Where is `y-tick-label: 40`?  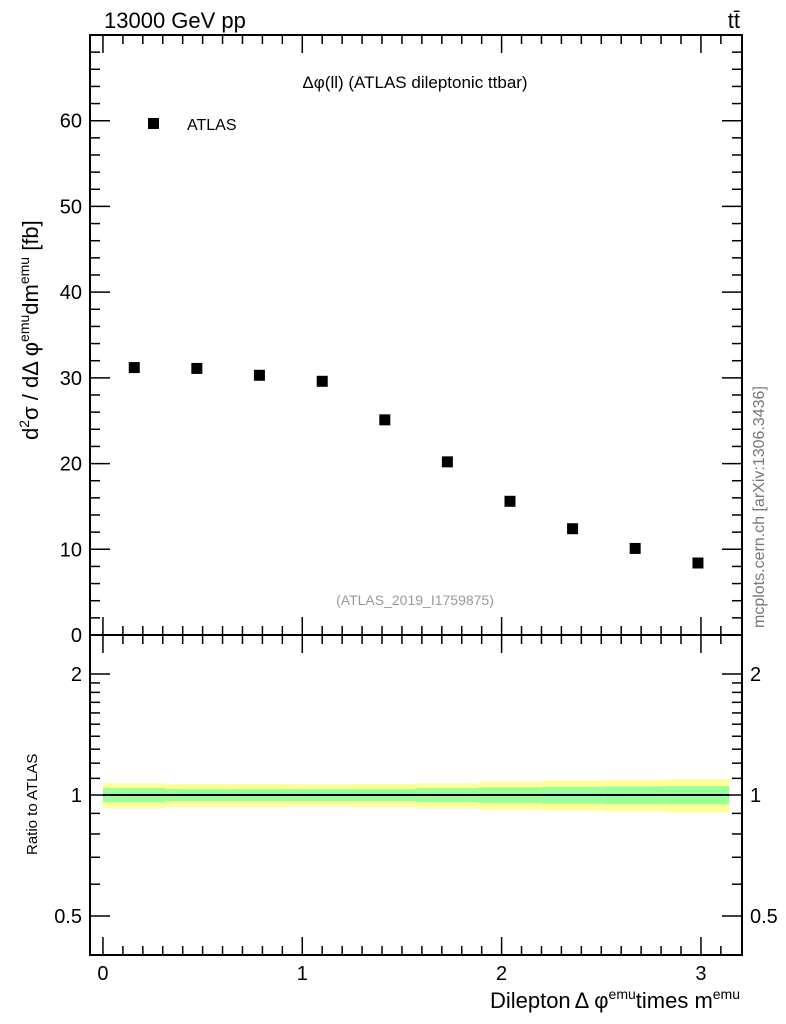 y-tick-label: 40 is located at coordinates (71, 293).